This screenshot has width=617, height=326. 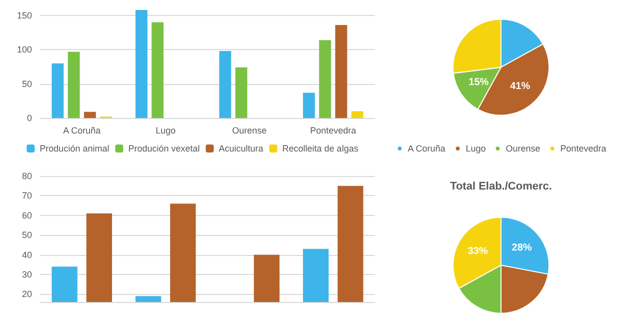 I want to click on legend-label: Produción vexetal, so click(x=164, y=149).